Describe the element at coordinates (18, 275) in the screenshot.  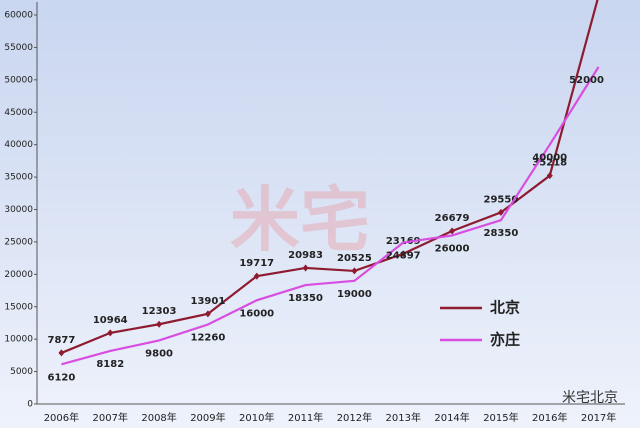
I see `y-tick-label: 20000` at that location.